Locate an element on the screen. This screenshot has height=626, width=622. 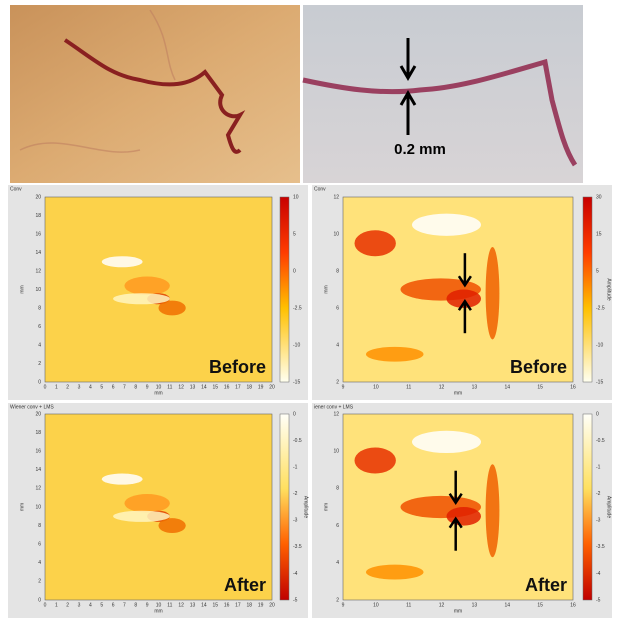
panel-title: Conv is located at coordinates (320, 189).